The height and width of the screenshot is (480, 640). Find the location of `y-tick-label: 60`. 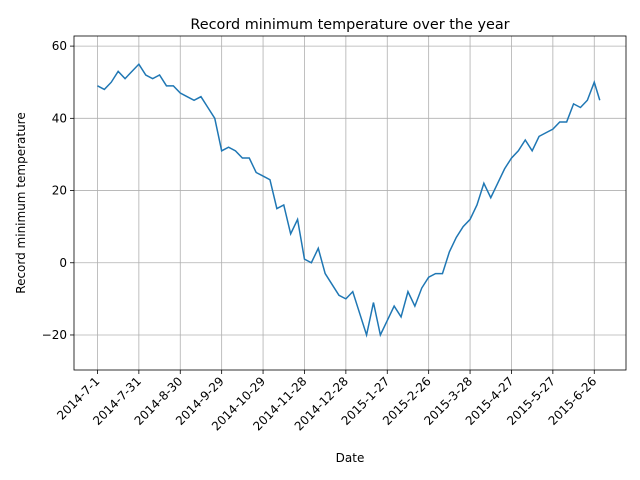

y-tick-label: 60 is located at coordinates (59, 46).